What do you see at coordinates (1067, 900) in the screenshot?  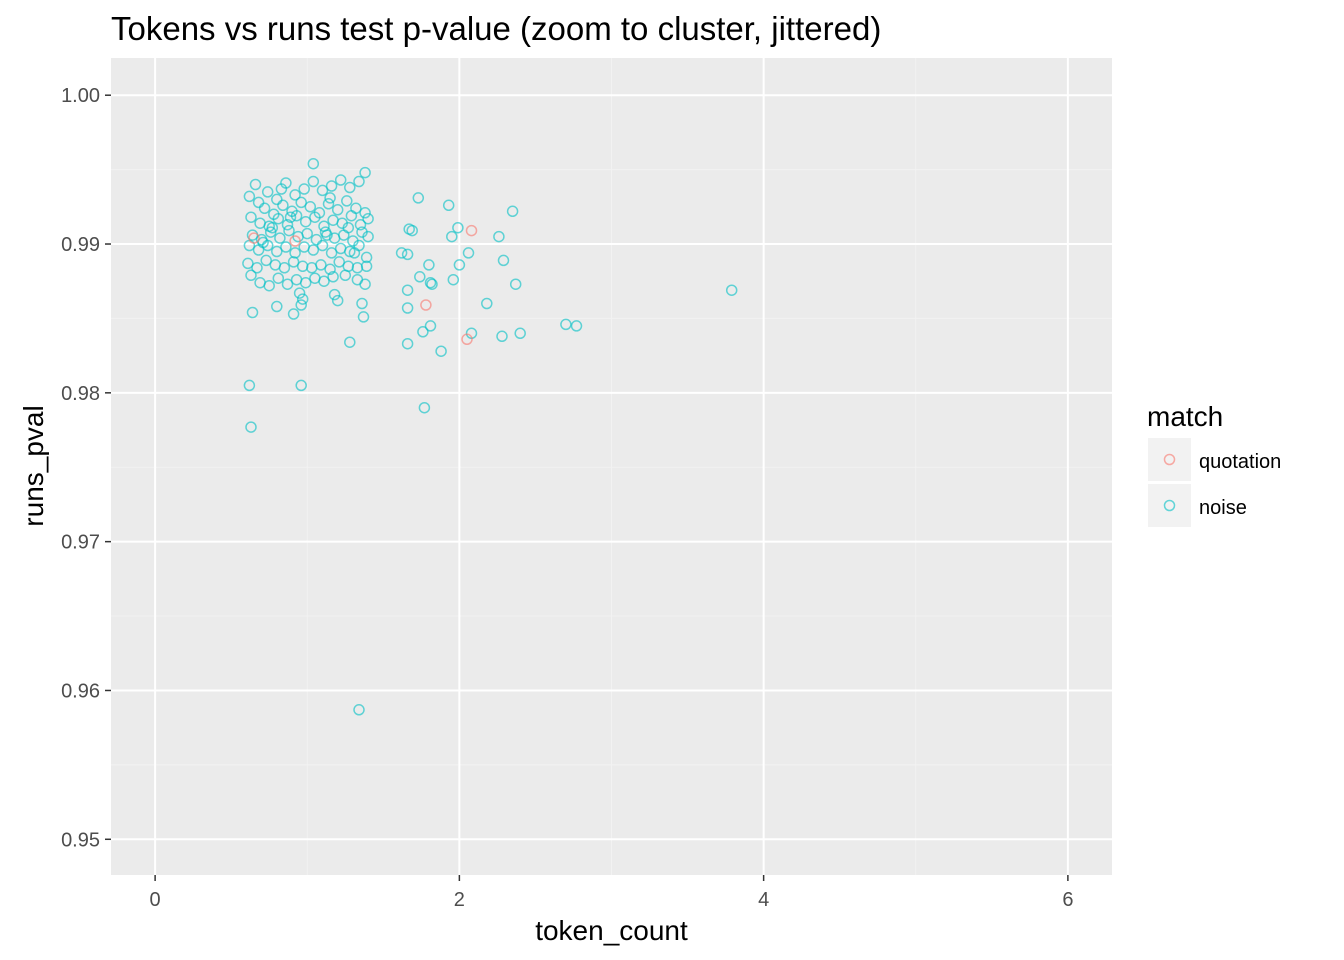 I see `x-tick-label: 6` at bounding box center [1067, 900].